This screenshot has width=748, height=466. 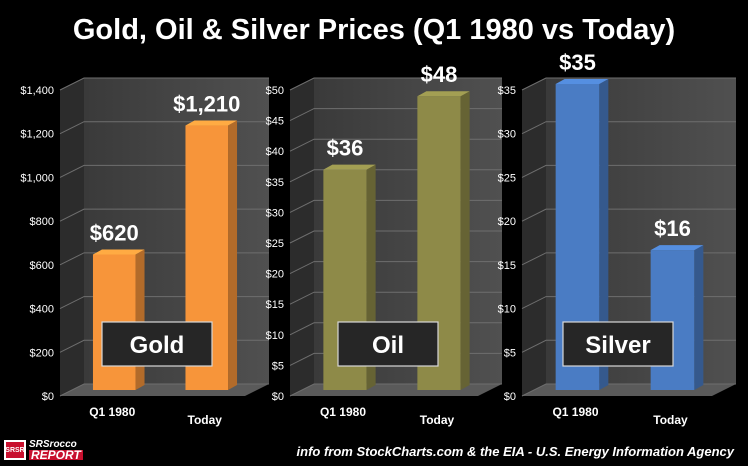 I want to click on panel-label: Gold, so click(x=157, y=345).